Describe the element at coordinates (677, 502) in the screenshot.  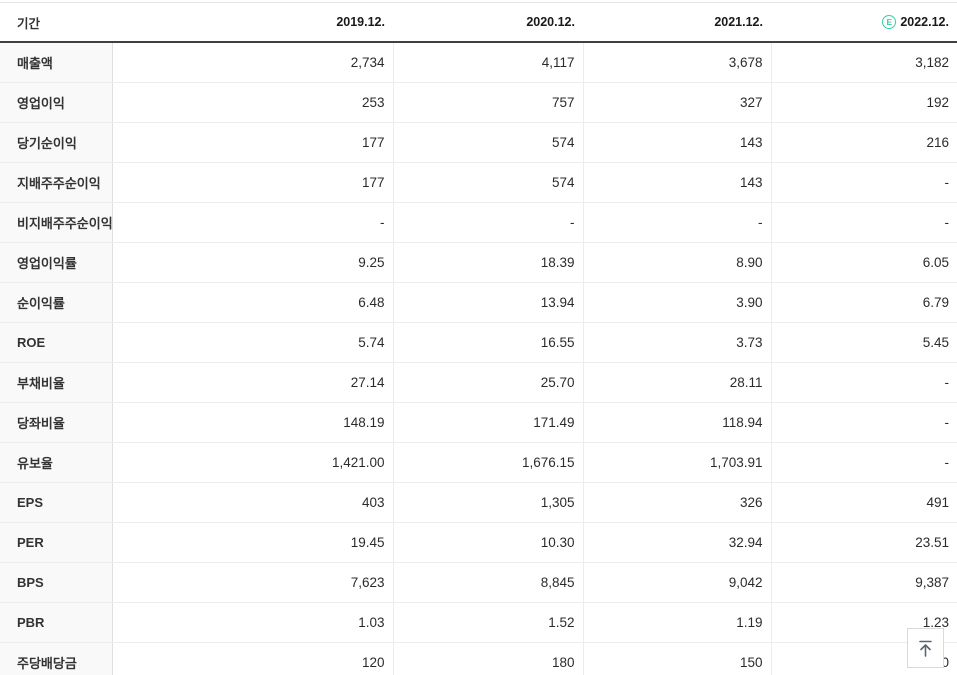
I see `value-cell: 326` at that location.